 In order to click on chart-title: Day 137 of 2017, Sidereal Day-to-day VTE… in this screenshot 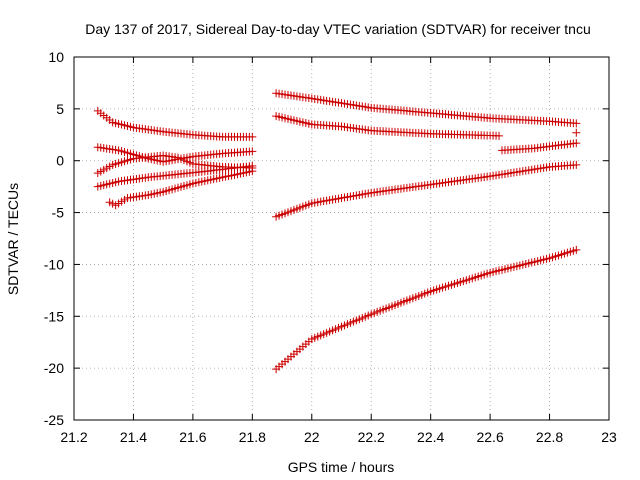, I will do `click(338, 29)`.